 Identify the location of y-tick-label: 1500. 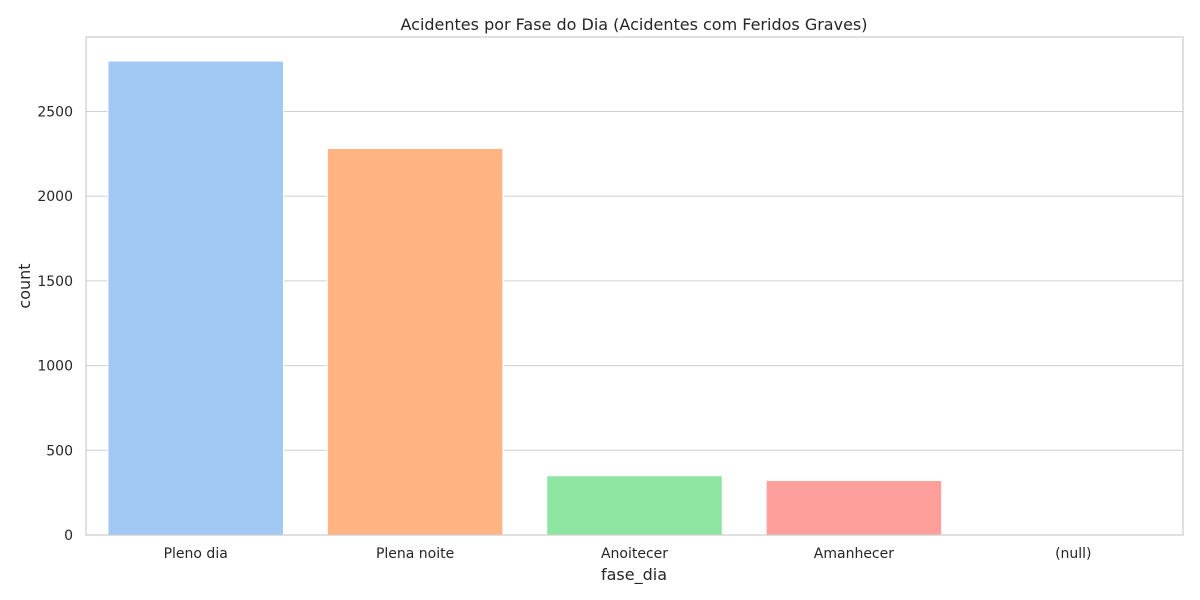
(55, 282).